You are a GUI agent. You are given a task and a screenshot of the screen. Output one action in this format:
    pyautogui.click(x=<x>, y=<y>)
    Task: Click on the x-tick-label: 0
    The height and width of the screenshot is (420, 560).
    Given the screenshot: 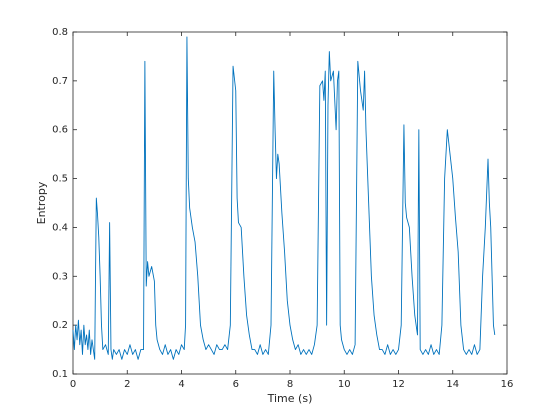 What is the action you would take?
    pyautogui.click(x=73, y=384)
    